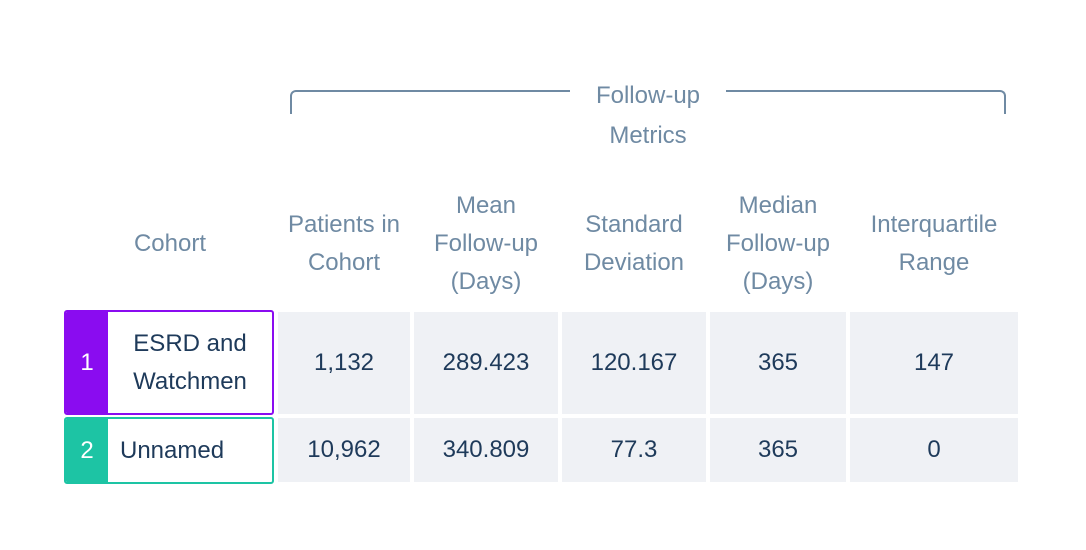 Image resolution: width=1086 pixels, height=550 pixels. I want to click on cohort-cell-2: 2 Unnamed, so click(169, 450).